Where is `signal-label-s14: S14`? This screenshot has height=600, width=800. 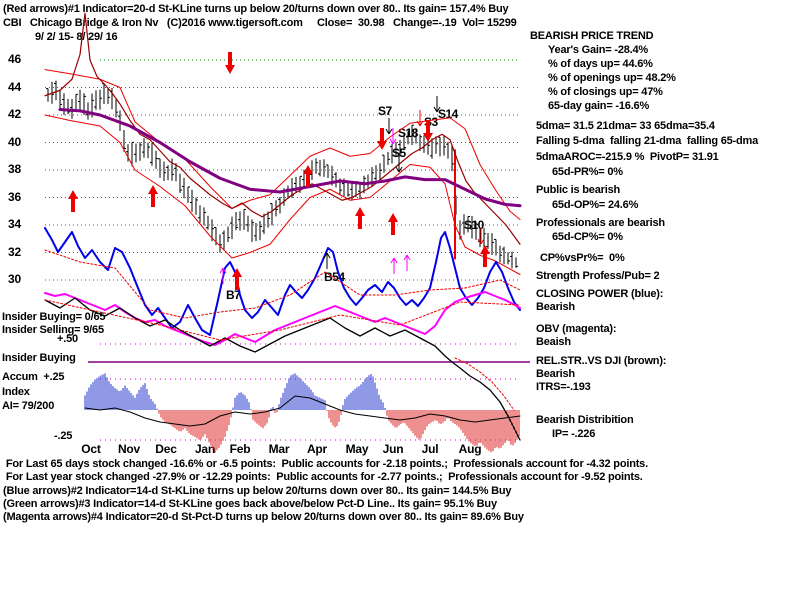
signal-label-s14: S14 is located at coordinates (448, 114).